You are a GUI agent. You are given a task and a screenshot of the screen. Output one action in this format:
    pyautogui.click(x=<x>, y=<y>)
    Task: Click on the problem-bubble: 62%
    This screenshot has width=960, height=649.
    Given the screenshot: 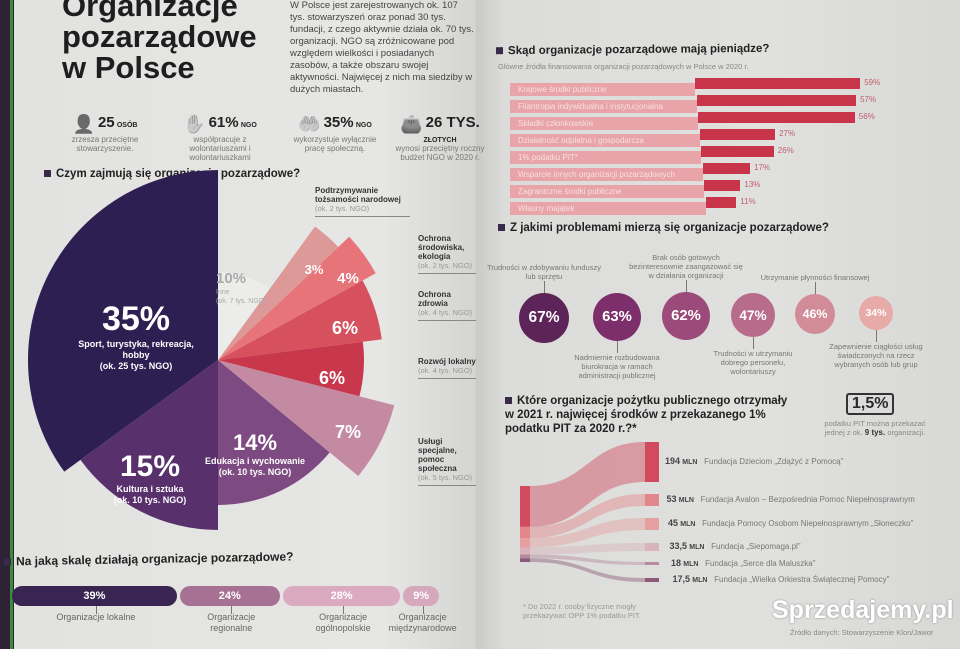 What is the action you would take?
    pyautogui.click(x=686, y=316)
    